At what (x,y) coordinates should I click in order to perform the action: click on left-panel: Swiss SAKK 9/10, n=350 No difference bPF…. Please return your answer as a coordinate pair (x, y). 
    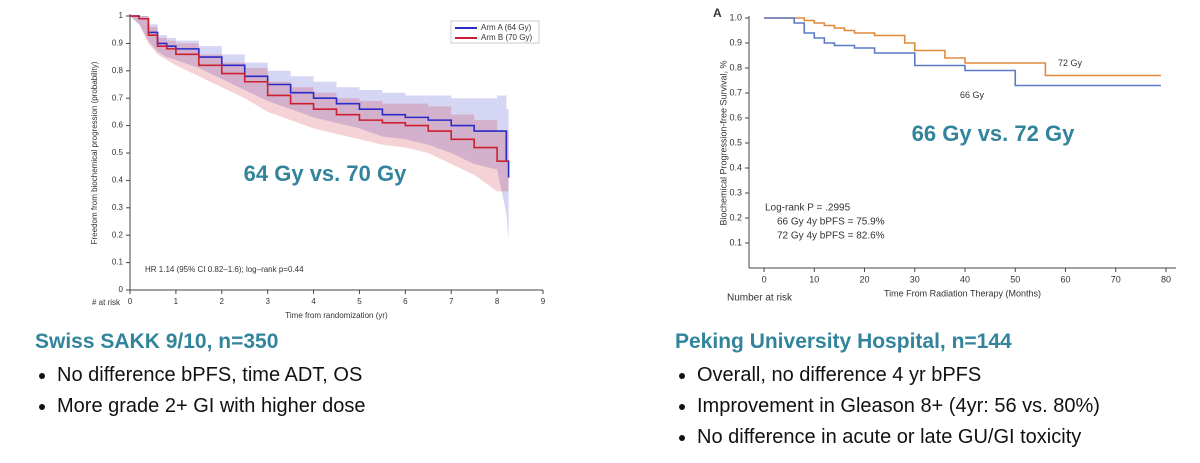
    Looking at the image, I should click on (200, 376).